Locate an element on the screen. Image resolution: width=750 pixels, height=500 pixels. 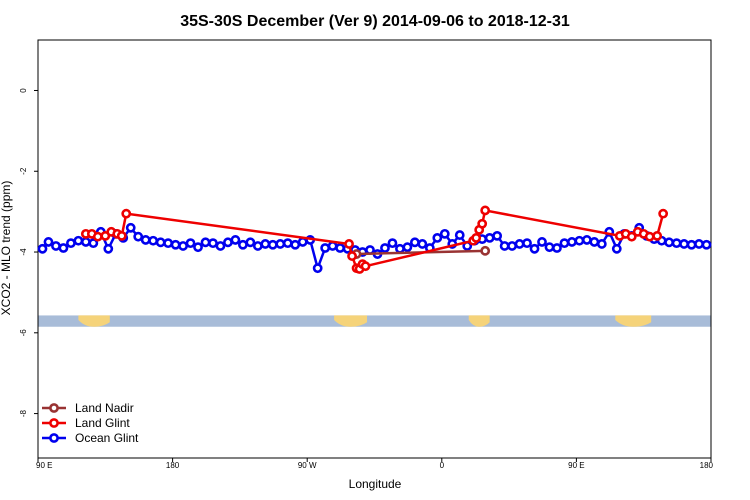
legend-item: Ocean Glint is located at coordinates (90, 438).